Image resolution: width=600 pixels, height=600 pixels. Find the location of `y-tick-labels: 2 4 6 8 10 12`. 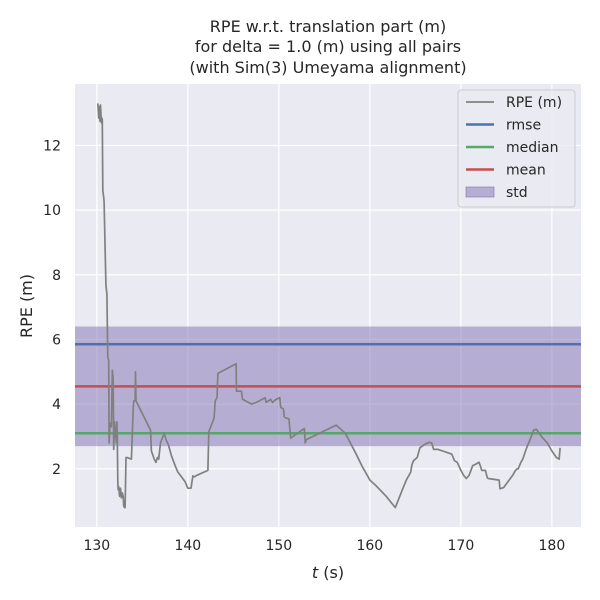

y-tick-labels: 2 4 6 8 10 12 is located at coordinates (52, 307).